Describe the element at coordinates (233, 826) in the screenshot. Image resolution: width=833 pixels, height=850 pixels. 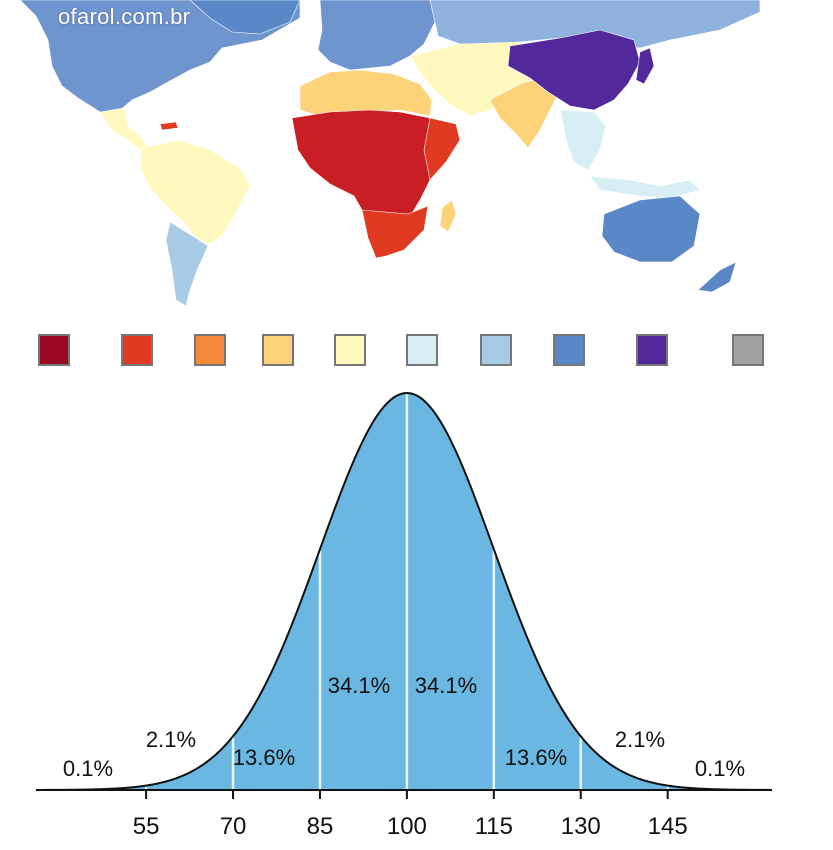
I see `x-tick-label-70: 70` at that location.